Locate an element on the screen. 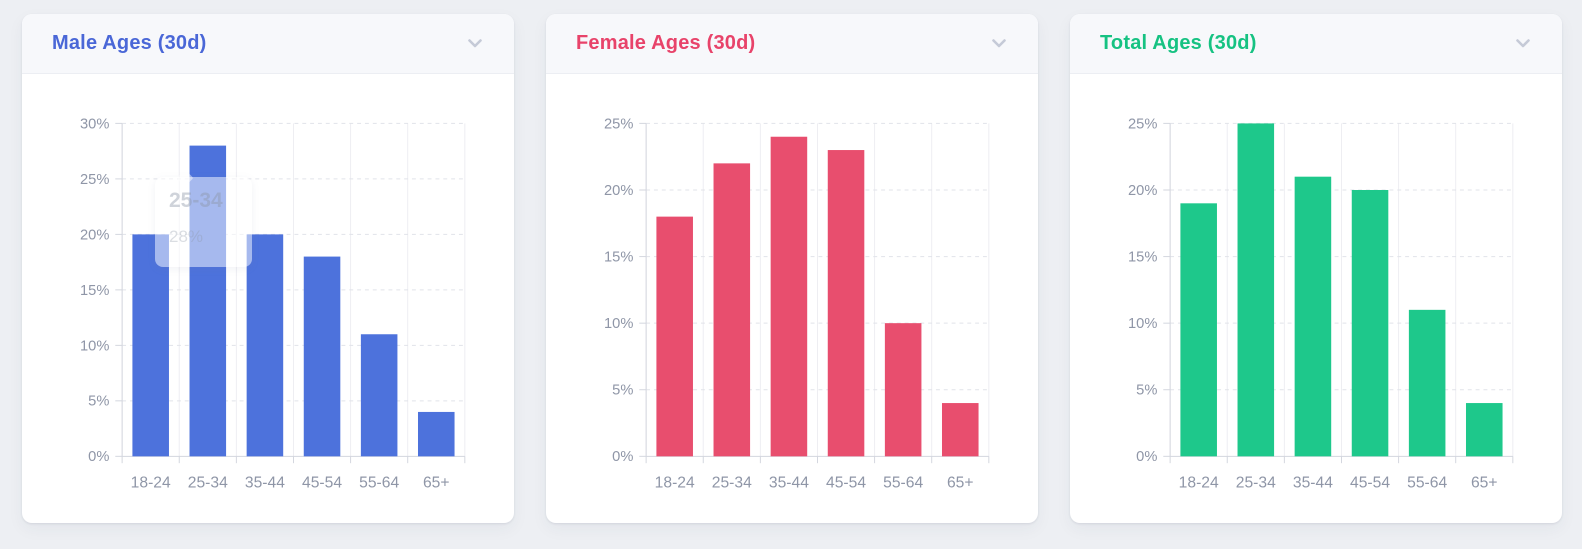  card-title: Male Ages (30d) is located at coordinates (129, 43).